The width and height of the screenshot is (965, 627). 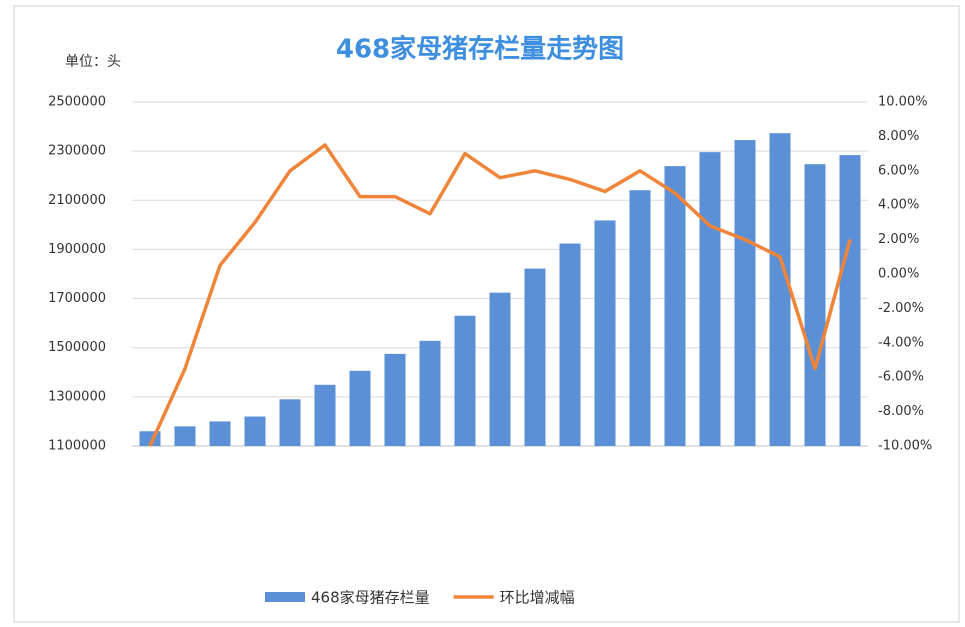 What do you see at coordinates (93, 62) in the screenshot?
I see `unit-label: 单位：头` at bounding box center [93, 62].